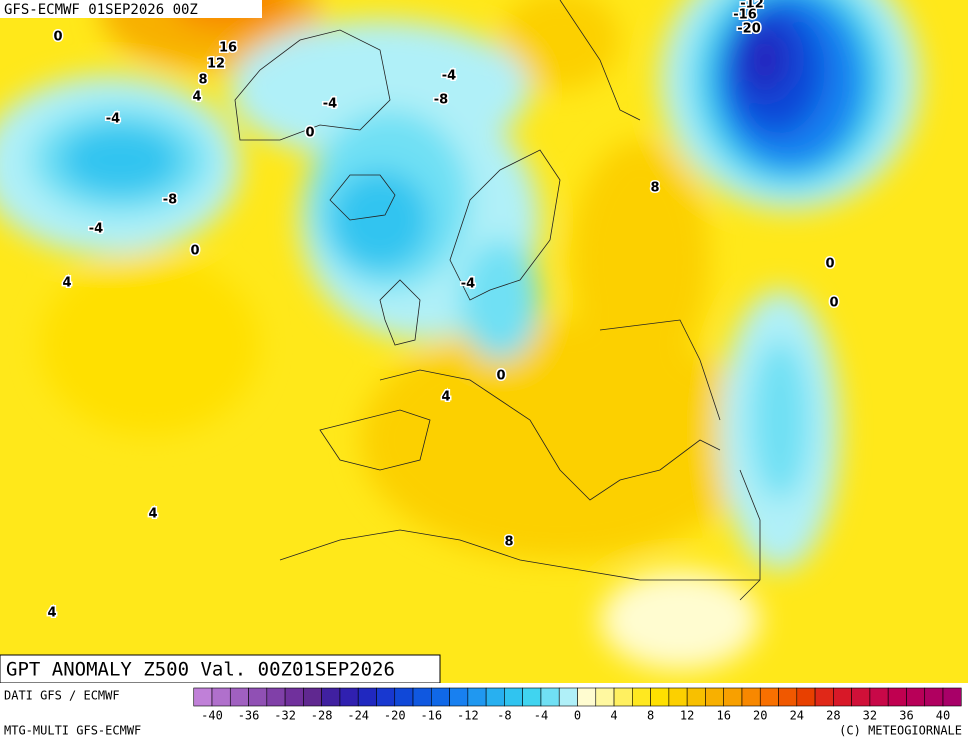  I want to click on colorbar-tick-label: 36, so click(906, 716).